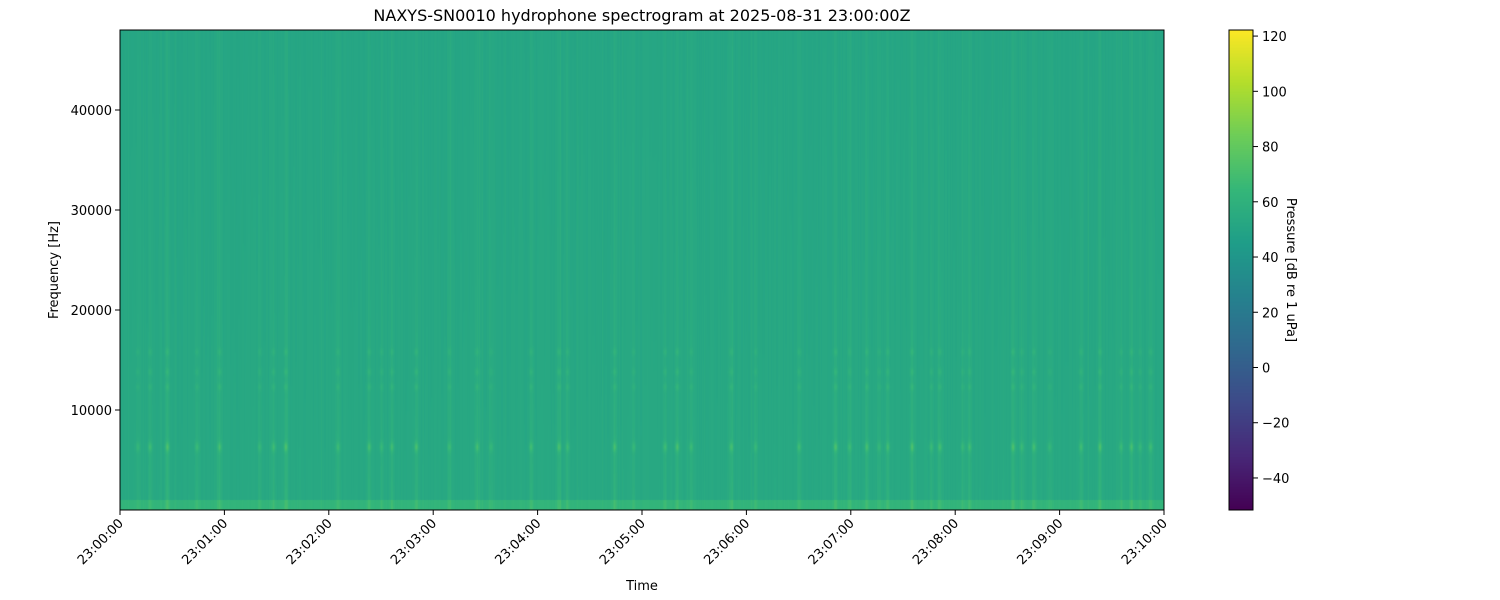 This screenshot has width=1500, height=600. Describe the element at coordinates (91, 311) in the screenshot. I see `y-tick-label: 20000` at that location.